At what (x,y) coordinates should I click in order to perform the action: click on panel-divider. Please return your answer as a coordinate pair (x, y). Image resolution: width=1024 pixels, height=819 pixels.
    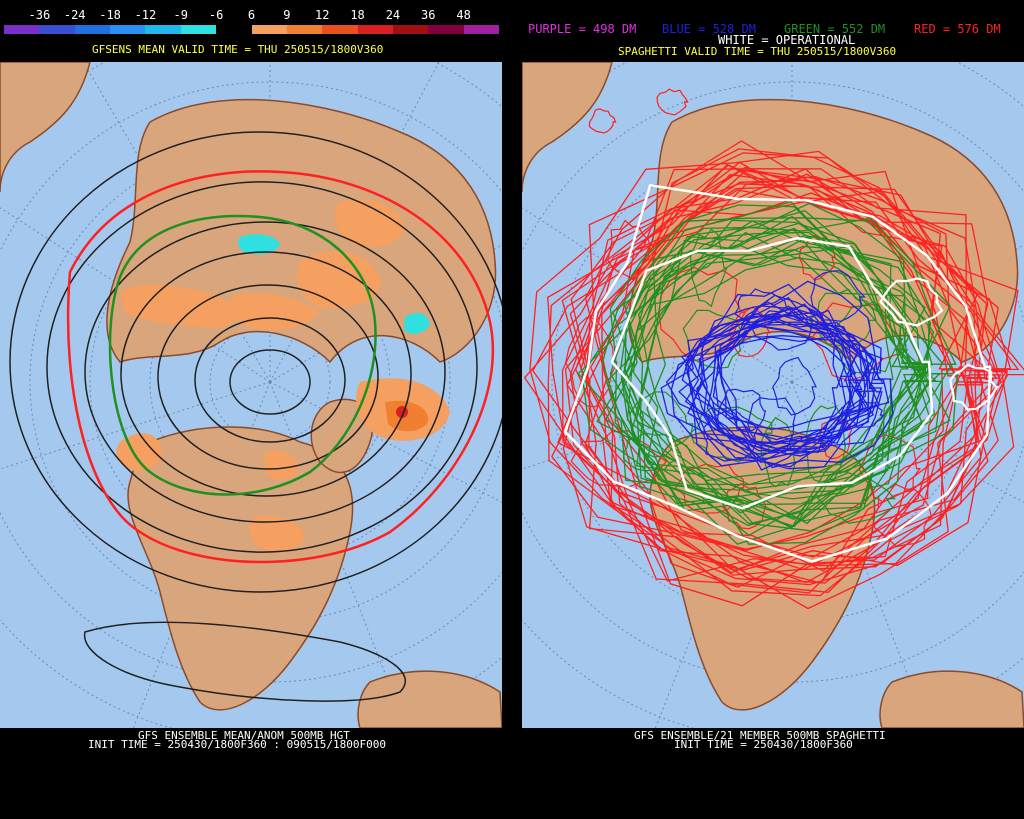
    Looking at the image, I should click on (512, 409).